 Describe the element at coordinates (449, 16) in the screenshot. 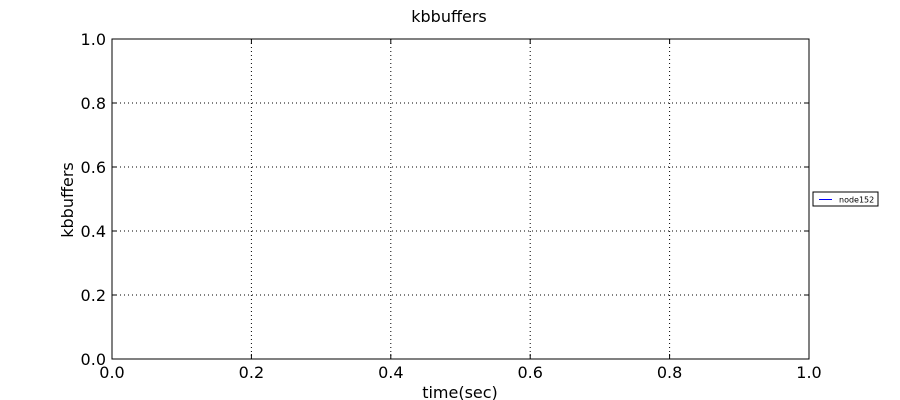

I see `chart-title: kbbuffers` at that location.